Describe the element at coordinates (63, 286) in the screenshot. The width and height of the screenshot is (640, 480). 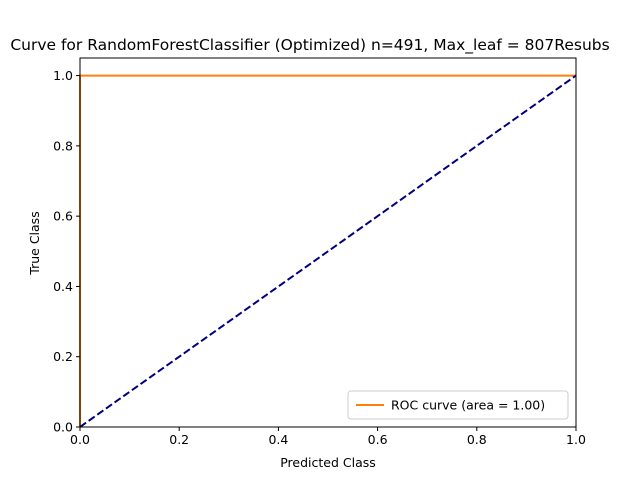
I see `y-tick-label: 0.4` at that location.